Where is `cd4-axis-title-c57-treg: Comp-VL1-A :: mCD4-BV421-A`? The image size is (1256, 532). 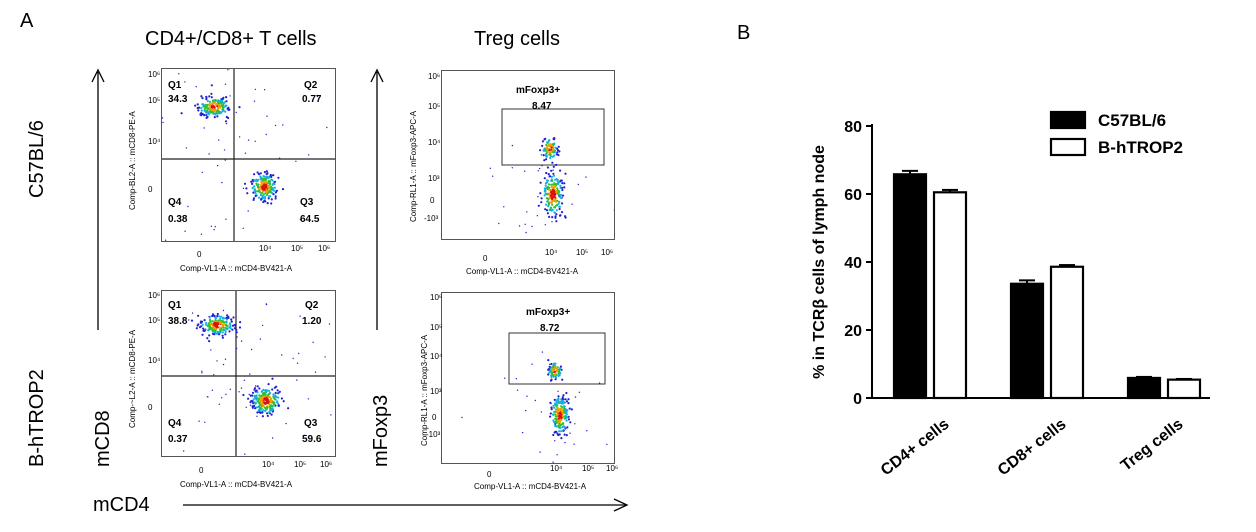
cd4-axis-title-c57-treg: Comp-VL1-A :: mCD4-BV421-A is located at coordinates (522, 271).